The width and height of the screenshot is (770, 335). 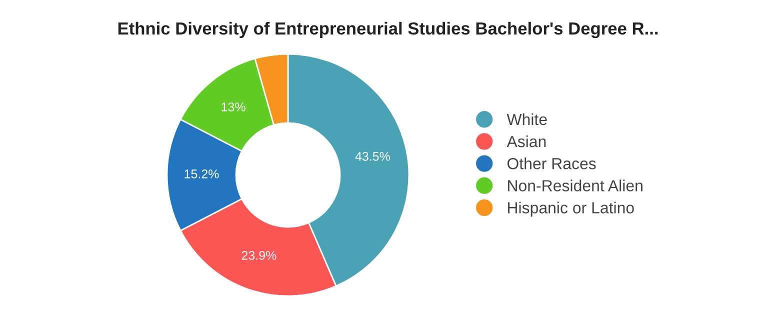 I want to click on legend-label: Asian, so click(x=526, y=141).